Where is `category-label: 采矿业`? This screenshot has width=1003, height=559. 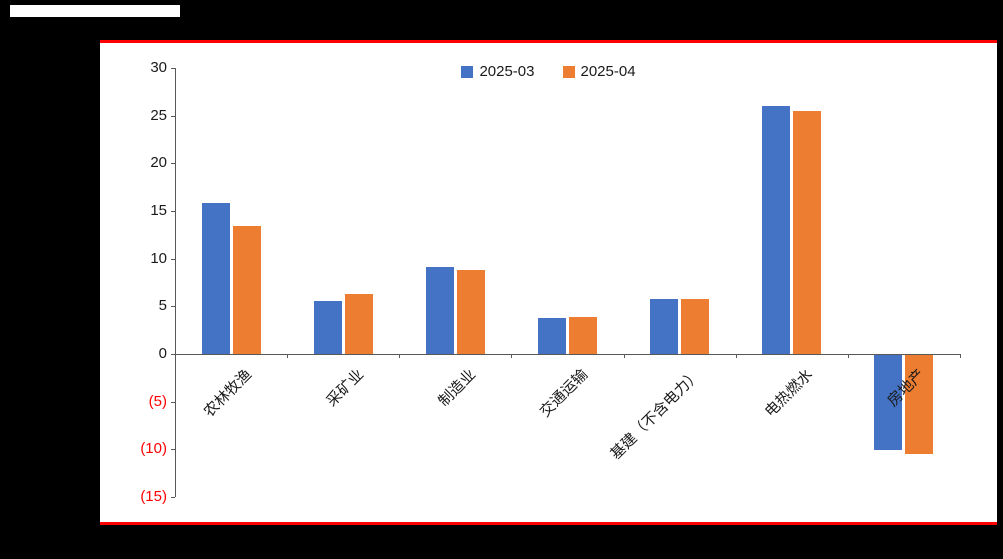
category-label: 采矿业 is located at coordinates (345, 388).